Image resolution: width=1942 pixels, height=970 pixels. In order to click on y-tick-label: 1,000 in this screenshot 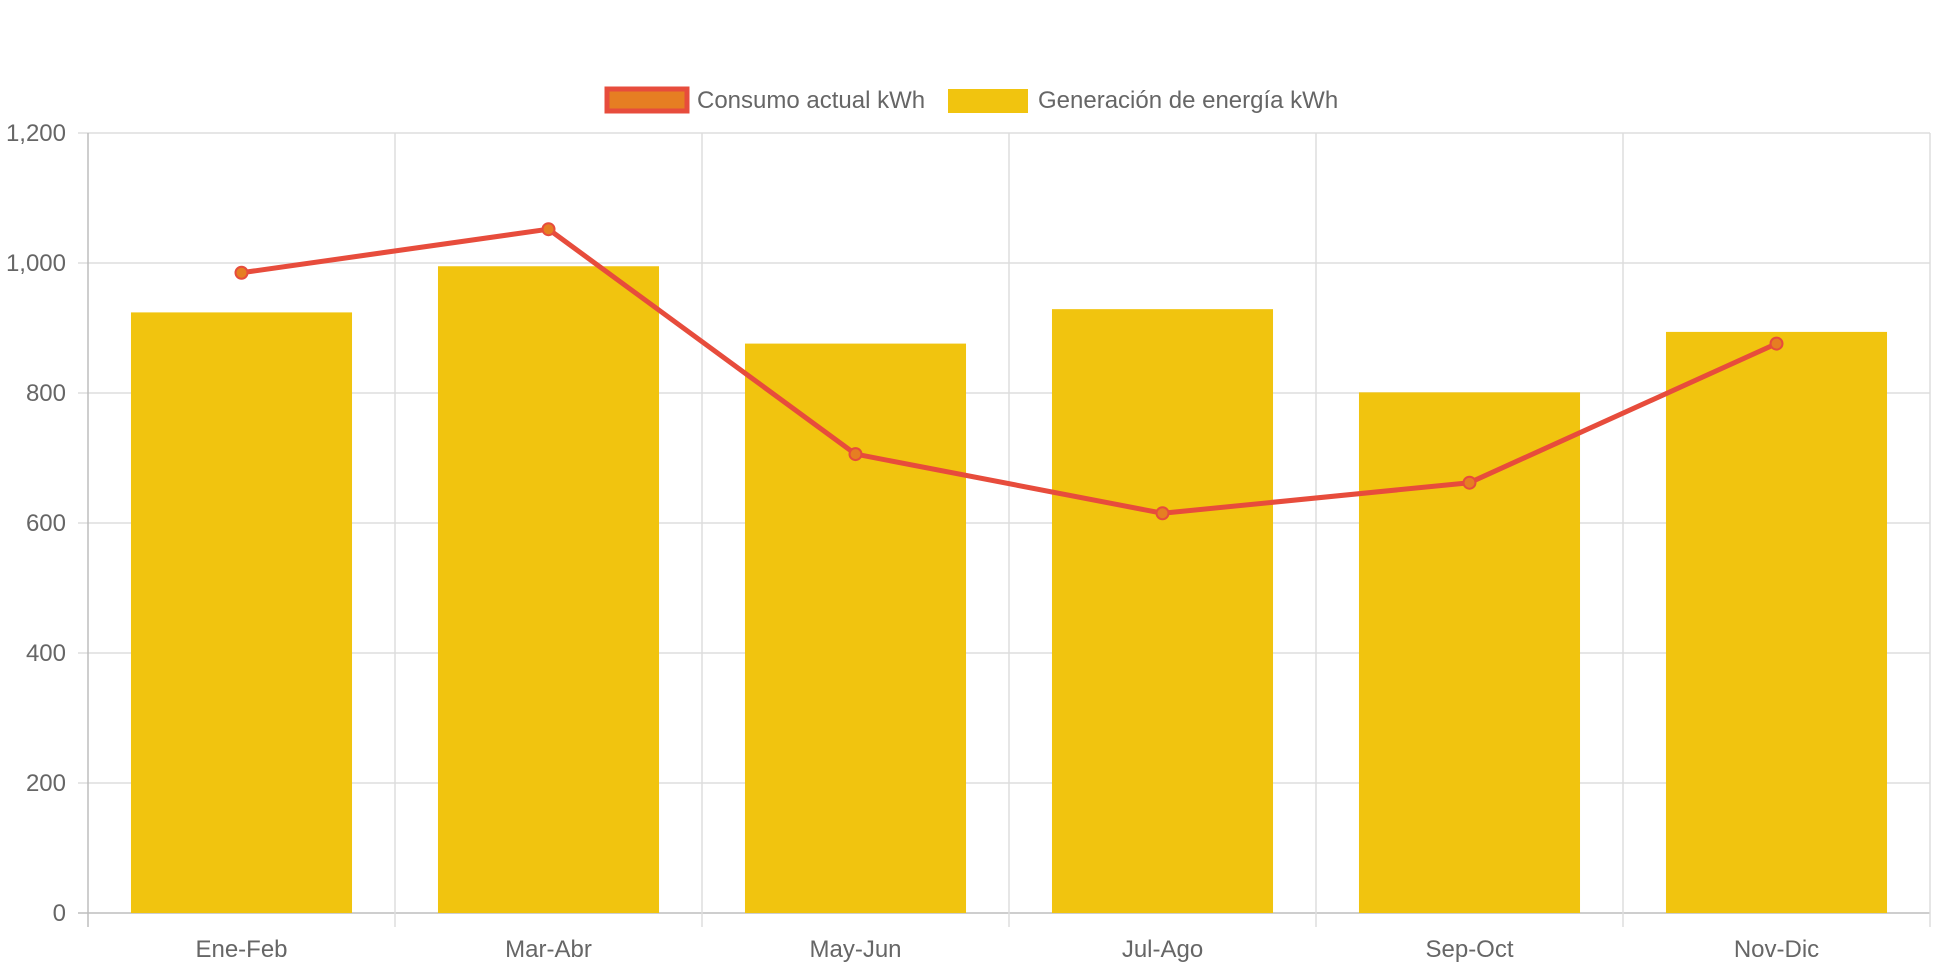, I will do `click(36, 263)`.